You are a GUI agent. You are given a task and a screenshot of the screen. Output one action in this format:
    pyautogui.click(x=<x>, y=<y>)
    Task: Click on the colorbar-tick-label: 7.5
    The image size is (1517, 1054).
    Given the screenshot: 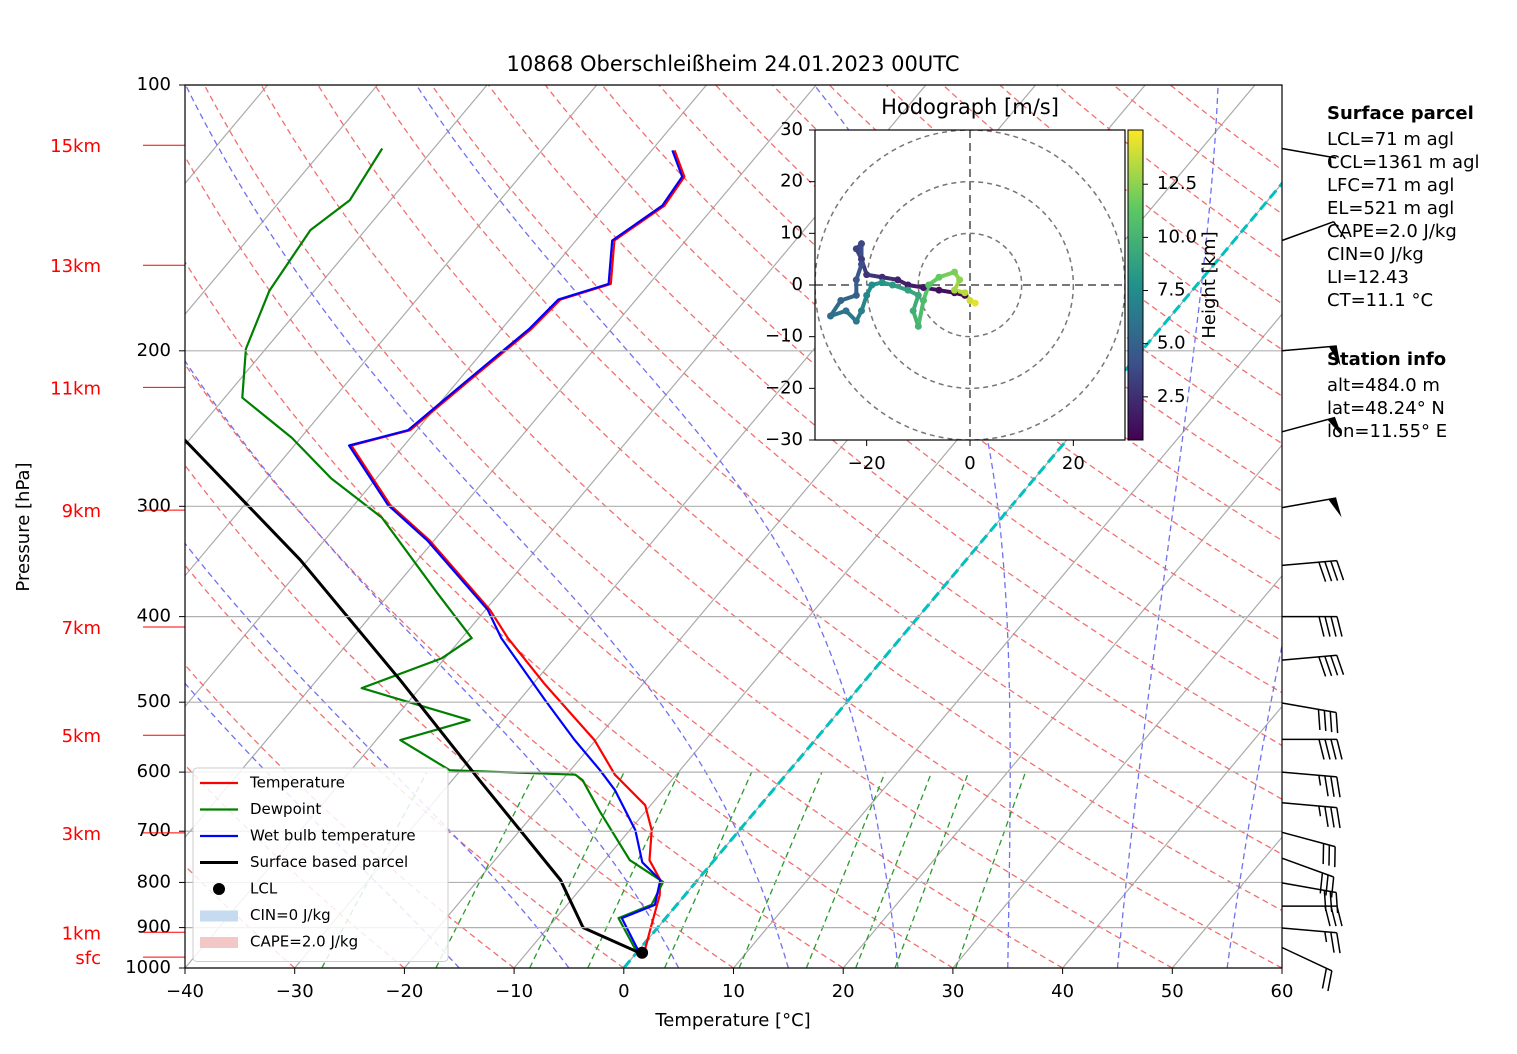 What is the action you would take?
    pyautogui.click(x=1171, y=290)
    